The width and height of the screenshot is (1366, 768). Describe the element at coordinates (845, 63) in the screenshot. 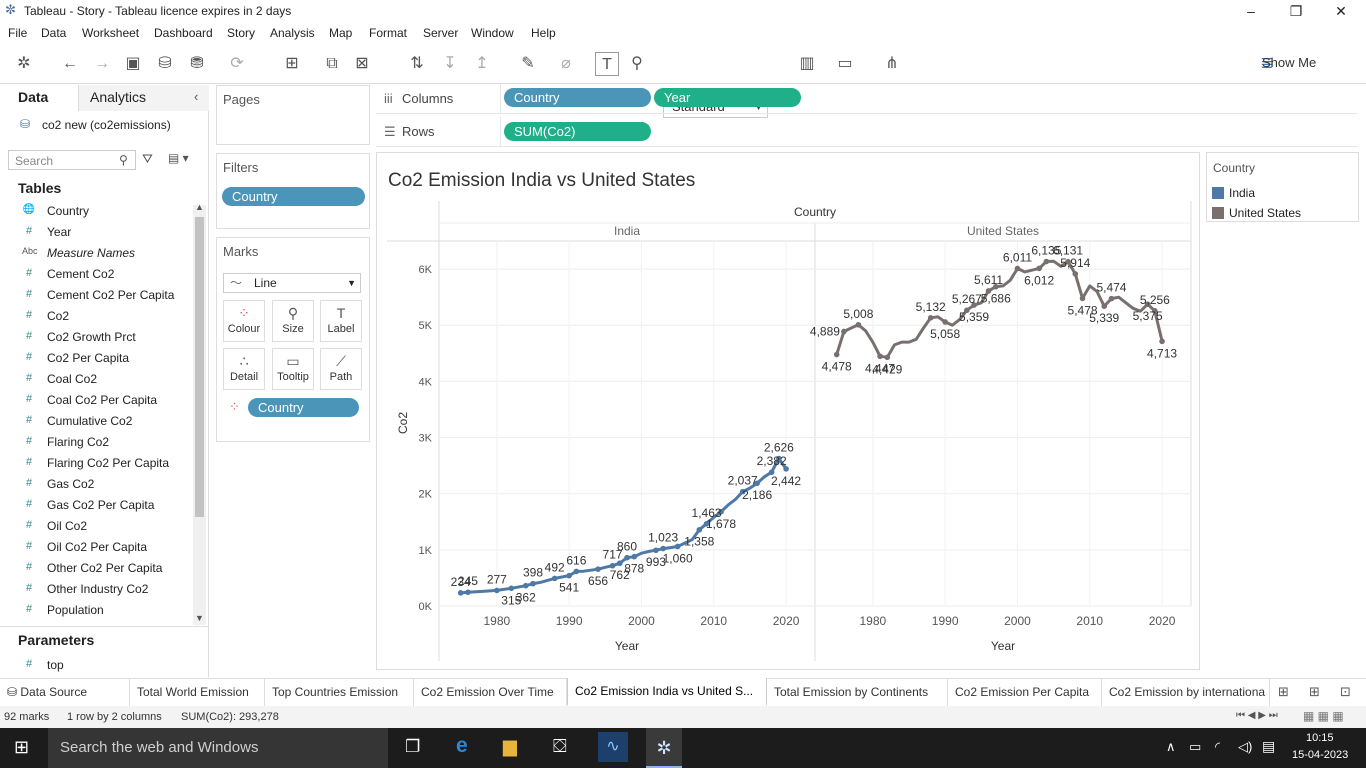

I see `presentation-icon: ▭` at that location.